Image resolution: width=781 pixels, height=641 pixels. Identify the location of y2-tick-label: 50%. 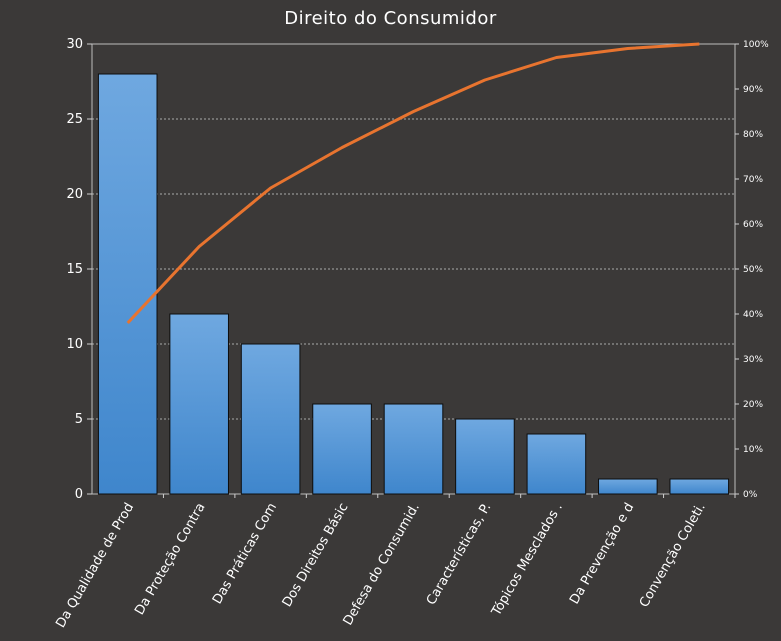
(753, 270).